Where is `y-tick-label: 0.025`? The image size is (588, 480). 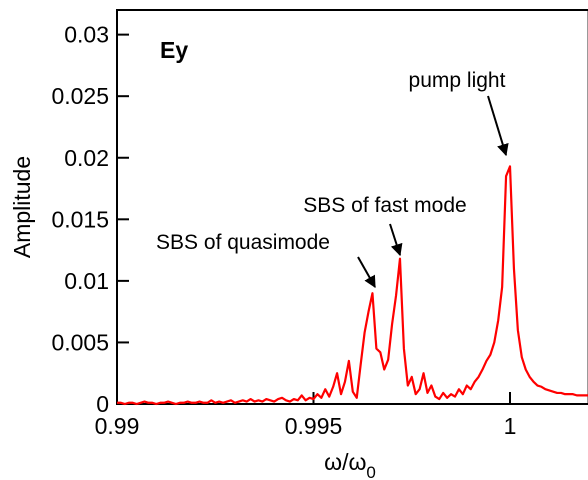
y-tick-label: 0.025 is located at coordinates (80, 96).